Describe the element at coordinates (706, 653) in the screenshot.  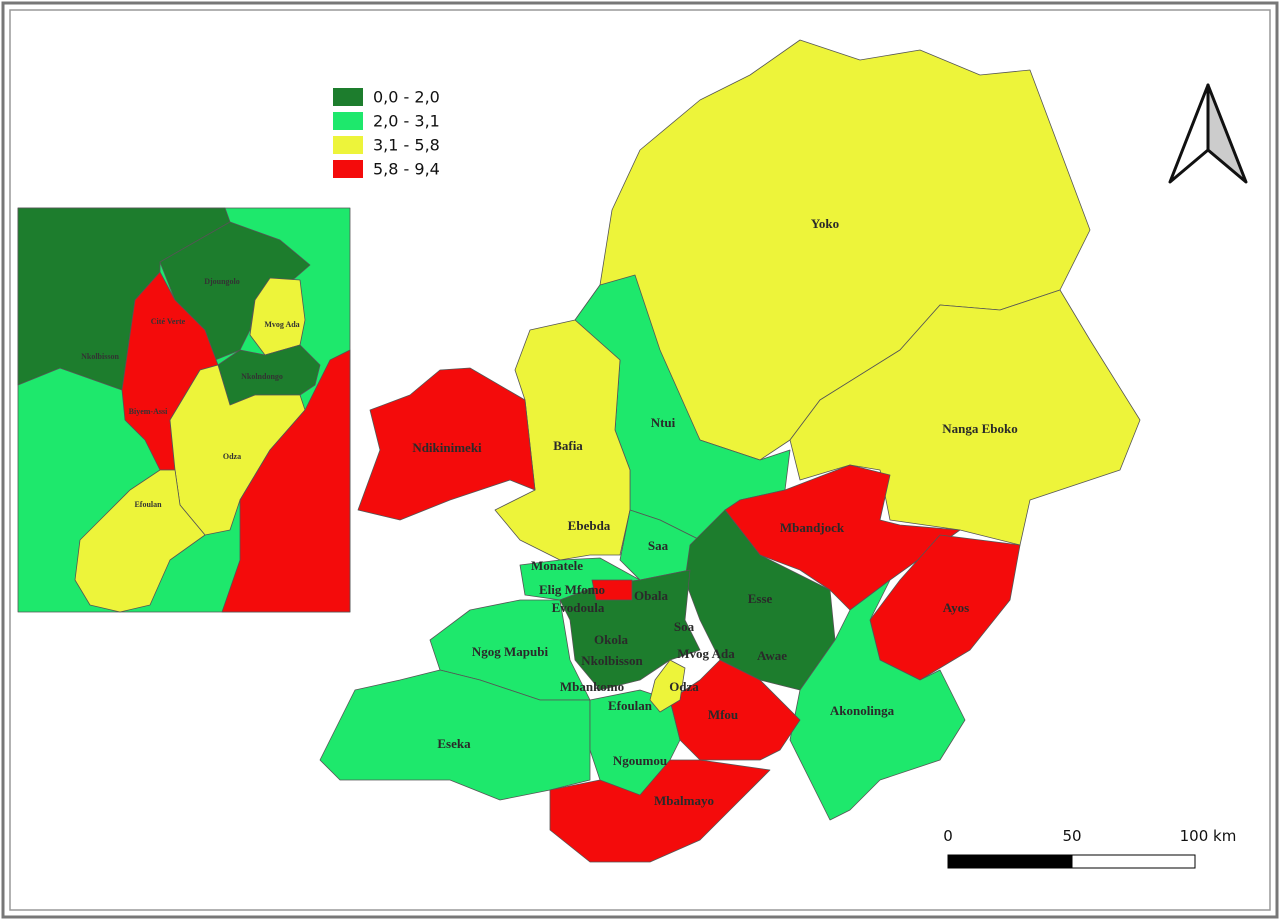
I see `district-label: Mvog Ada` at that location.